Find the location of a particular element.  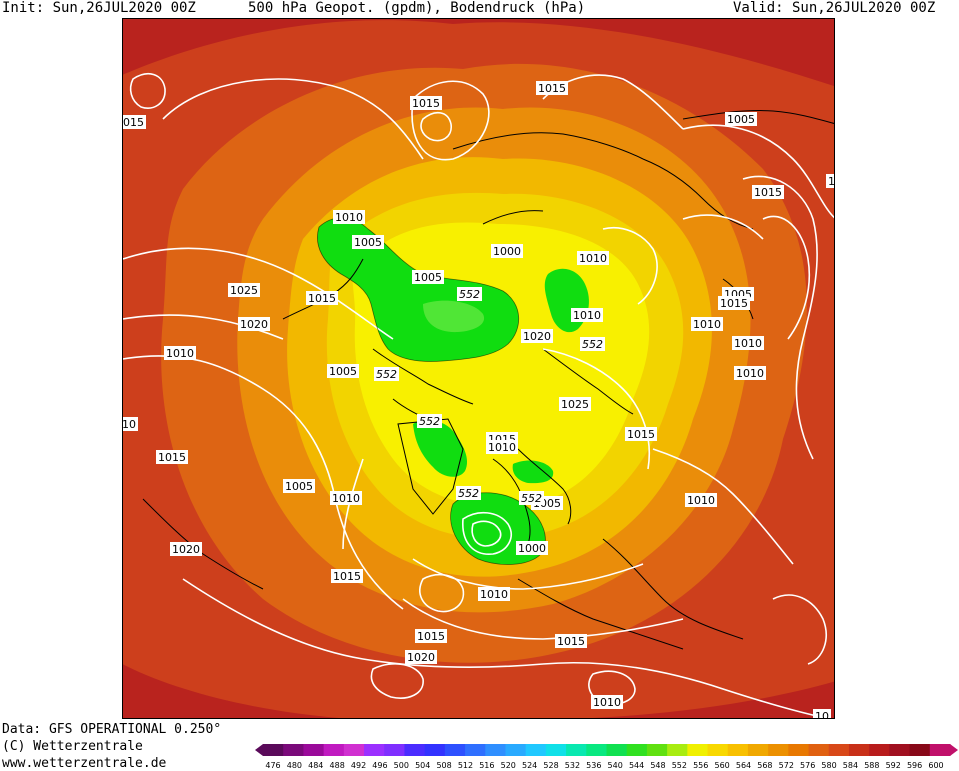

colorbar-tick-label: 592 is located at coordinates (893, 765).